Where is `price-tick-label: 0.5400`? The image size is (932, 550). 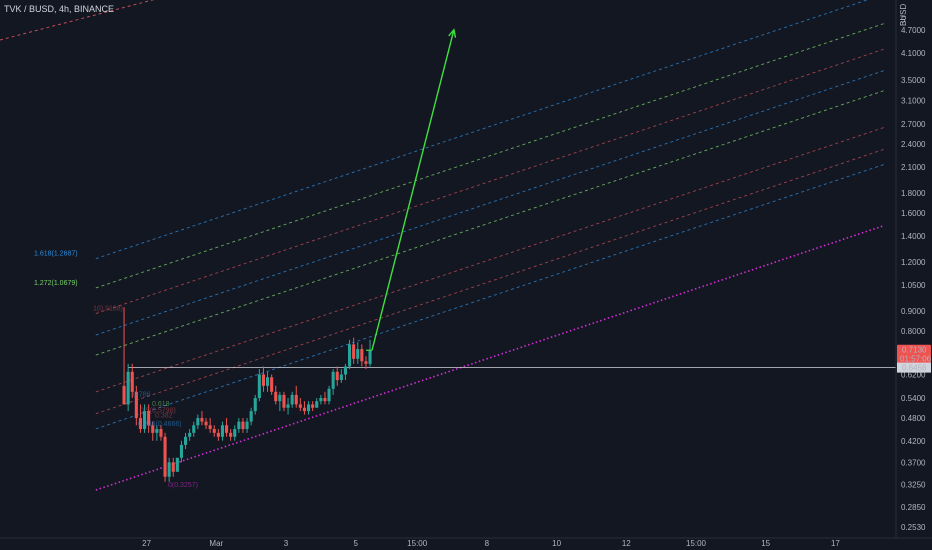
price-tick-label: 0.5400 is located at coordinates (913, 398).